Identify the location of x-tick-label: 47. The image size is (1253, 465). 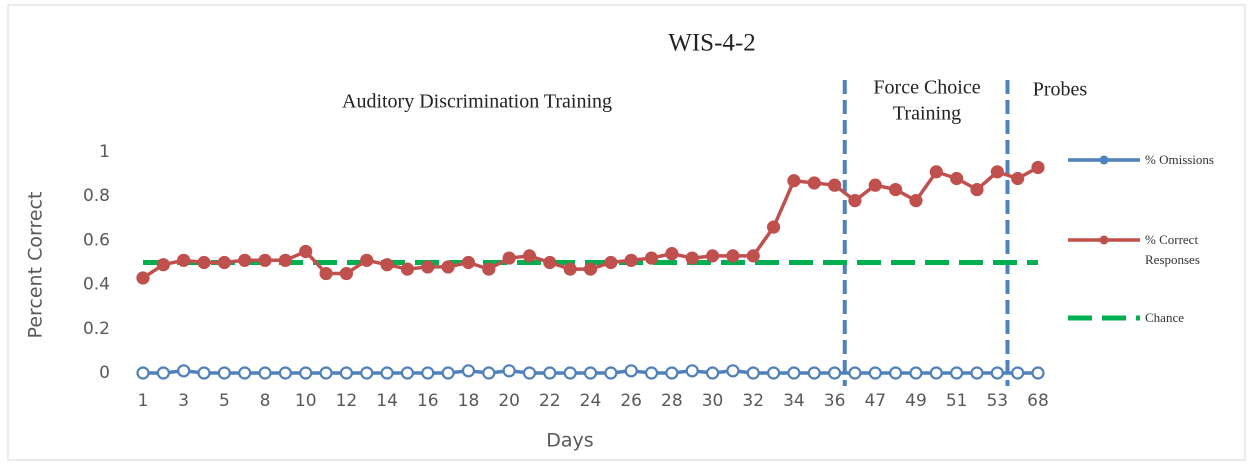
(875, 401).